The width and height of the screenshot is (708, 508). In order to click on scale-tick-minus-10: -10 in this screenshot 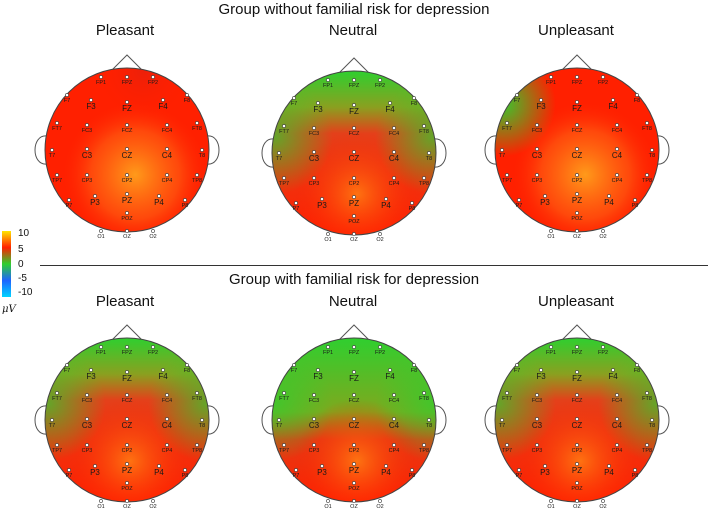, I will do `click(25, 292)`.